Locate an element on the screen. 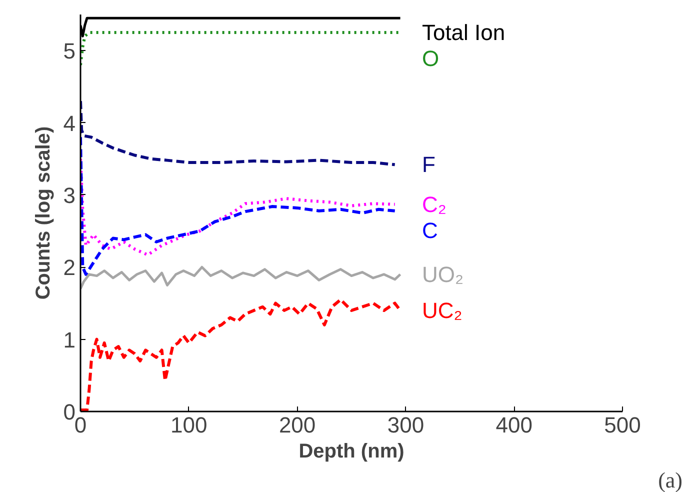 This screenshot has width=697, height=492. x-tick-label: 500 is located at coordinates (622, 425).